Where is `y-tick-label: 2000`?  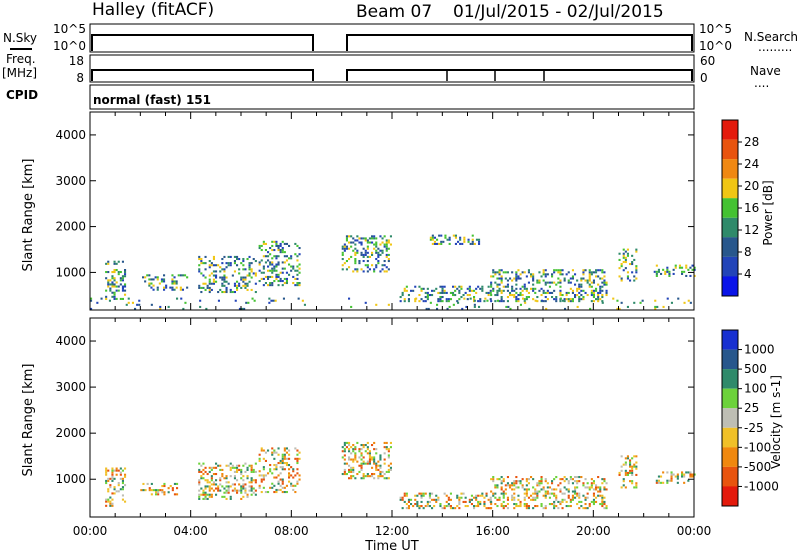
y-tick-label: 2000 is located at coordinates (70, 433).